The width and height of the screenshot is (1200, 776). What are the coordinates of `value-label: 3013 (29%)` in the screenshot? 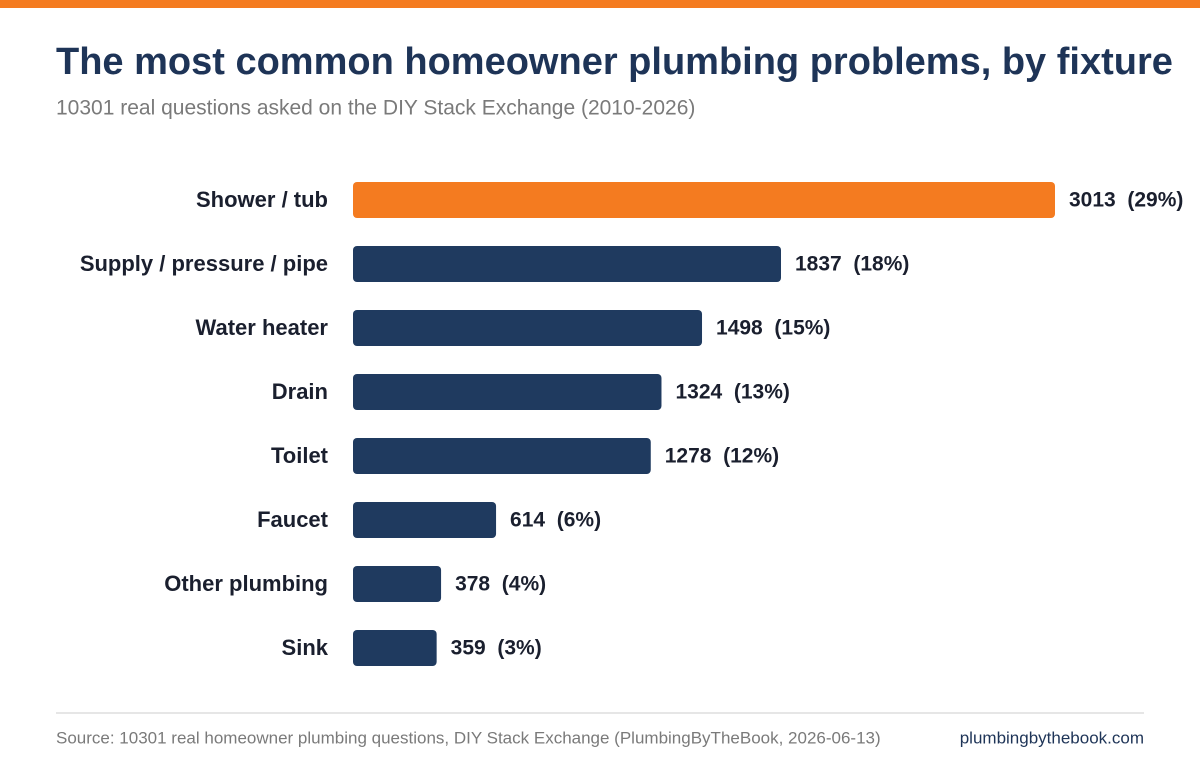 It's located at (1126, 200).